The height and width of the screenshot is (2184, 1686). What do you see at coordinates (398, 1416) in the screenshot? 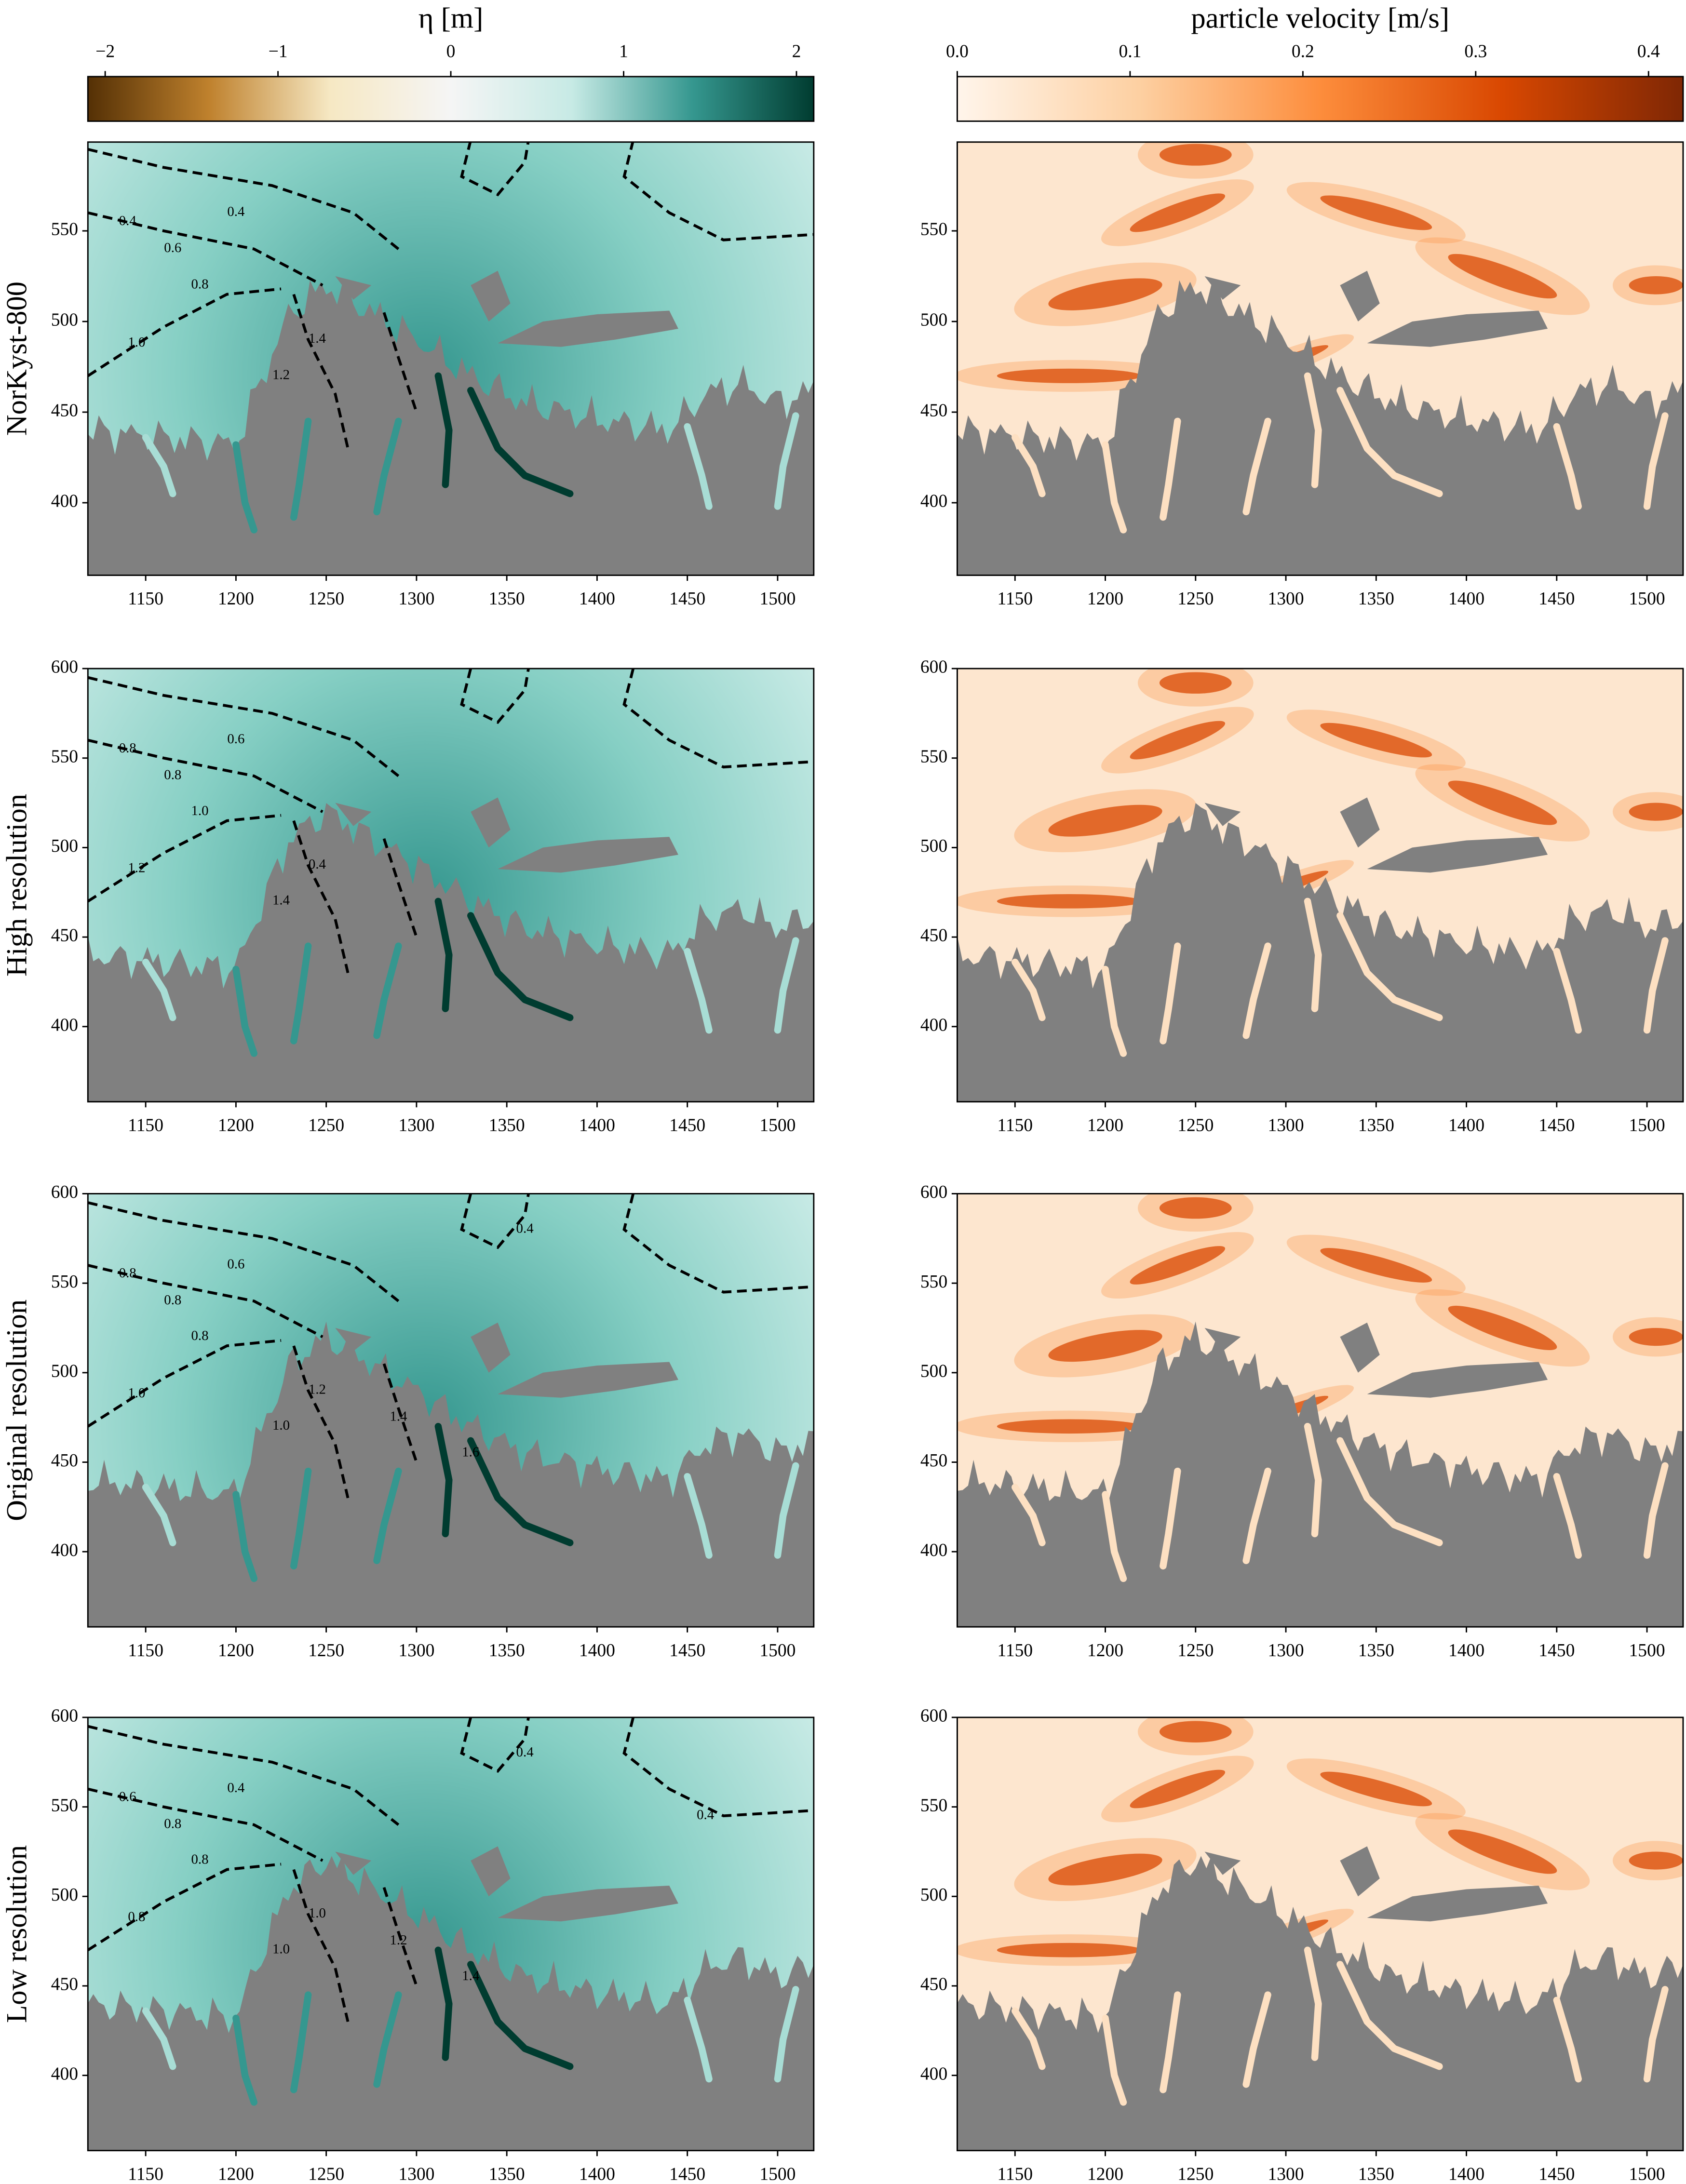
I see `contour-label: 1.4` at bounding box center [398, 1416].